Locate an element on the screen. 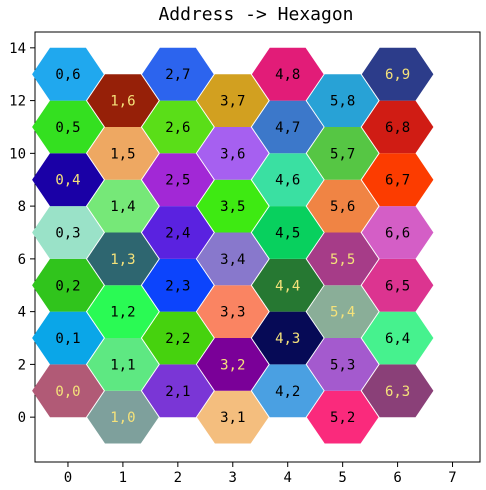  y-tick-label: 0 is located at coordinates (22, 418).